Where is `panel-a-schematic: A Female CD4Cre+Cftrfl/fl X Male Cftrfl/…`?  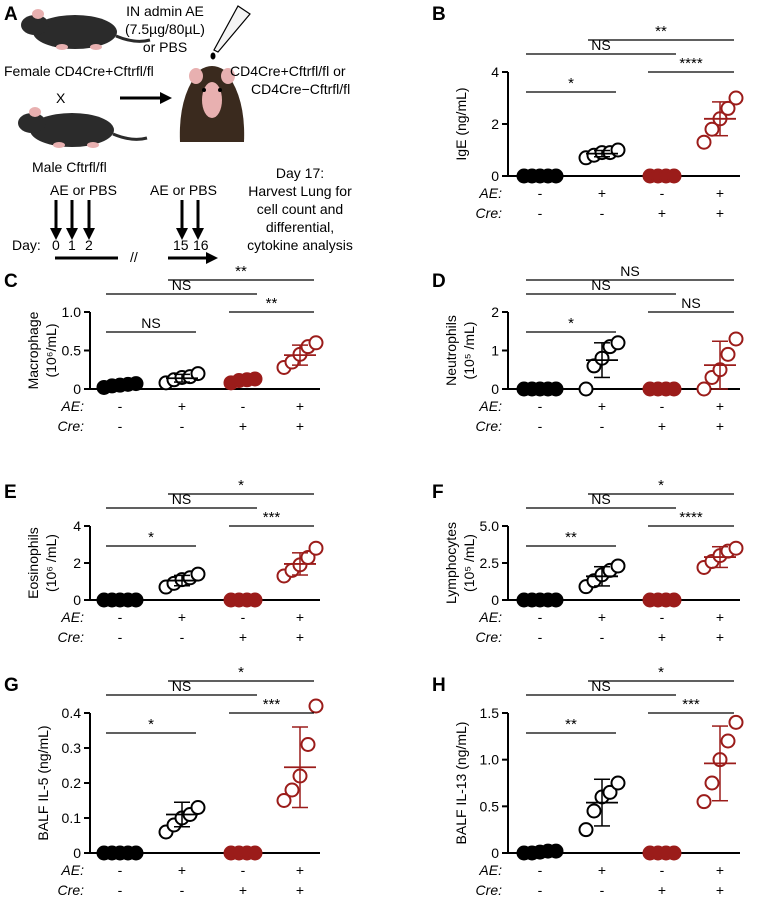
panel-a-schematic: A Female CD4Cre+Cftrfl/fl X Male Cftrfl/… is located at coordinates (178, 134).